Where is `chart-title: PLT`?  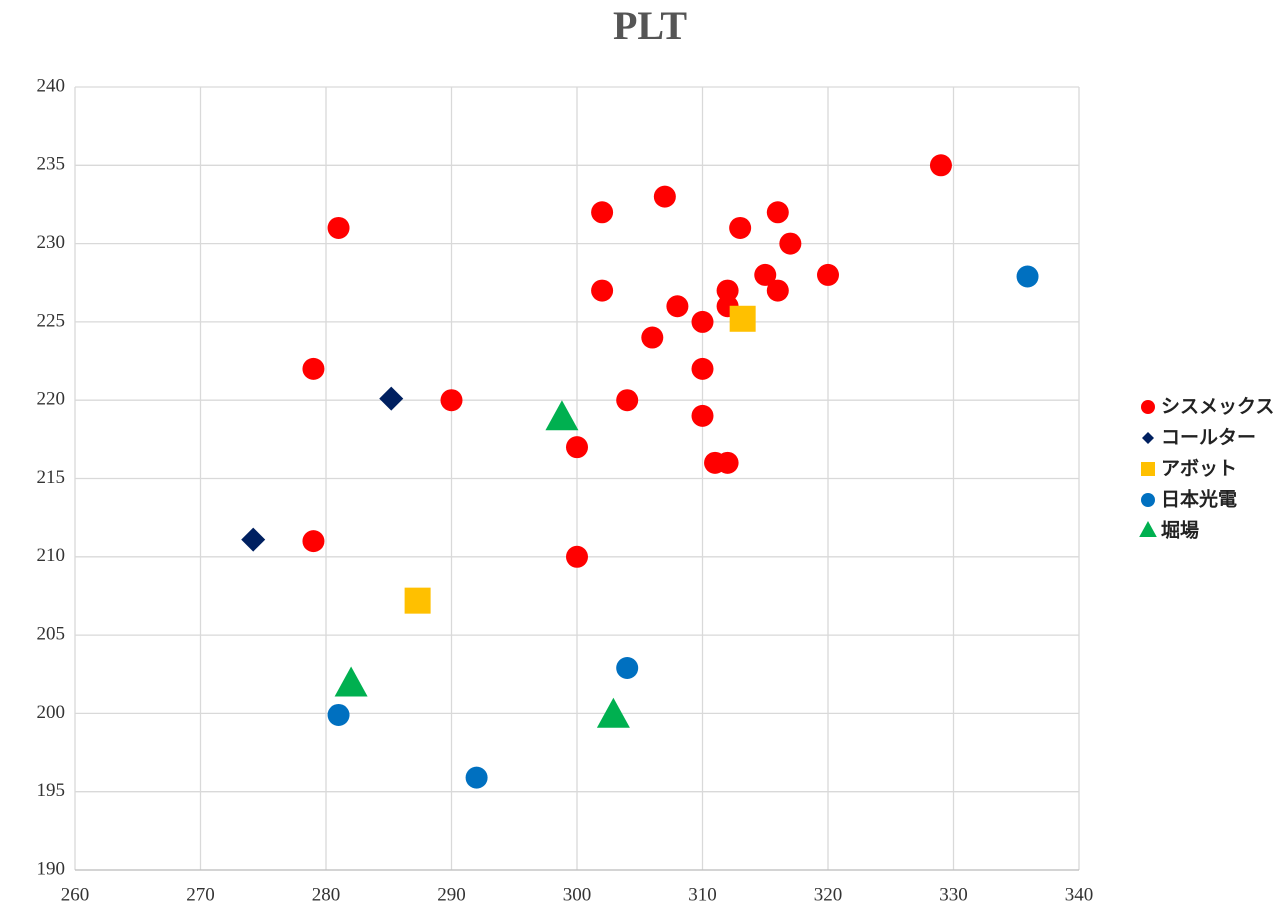 chart-title: PLT is located at coordinates (650, 25).